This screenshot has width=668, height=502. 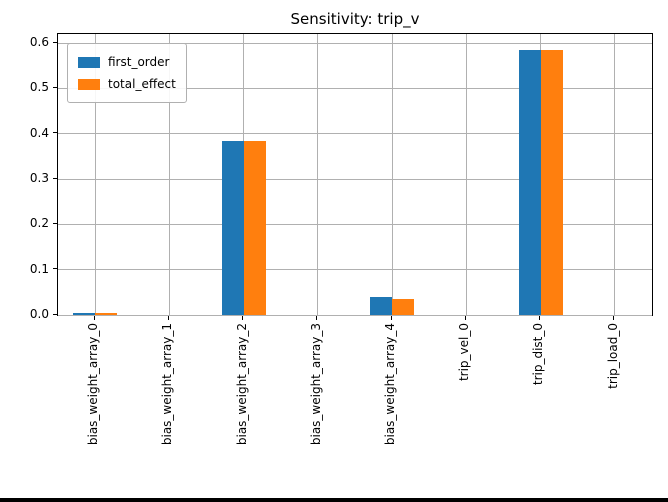 What do you see at coordinates (355, 19) in the screenshot?
I see `chart-title: Sensitivity: trip_v` at bounding box center [355, 19].